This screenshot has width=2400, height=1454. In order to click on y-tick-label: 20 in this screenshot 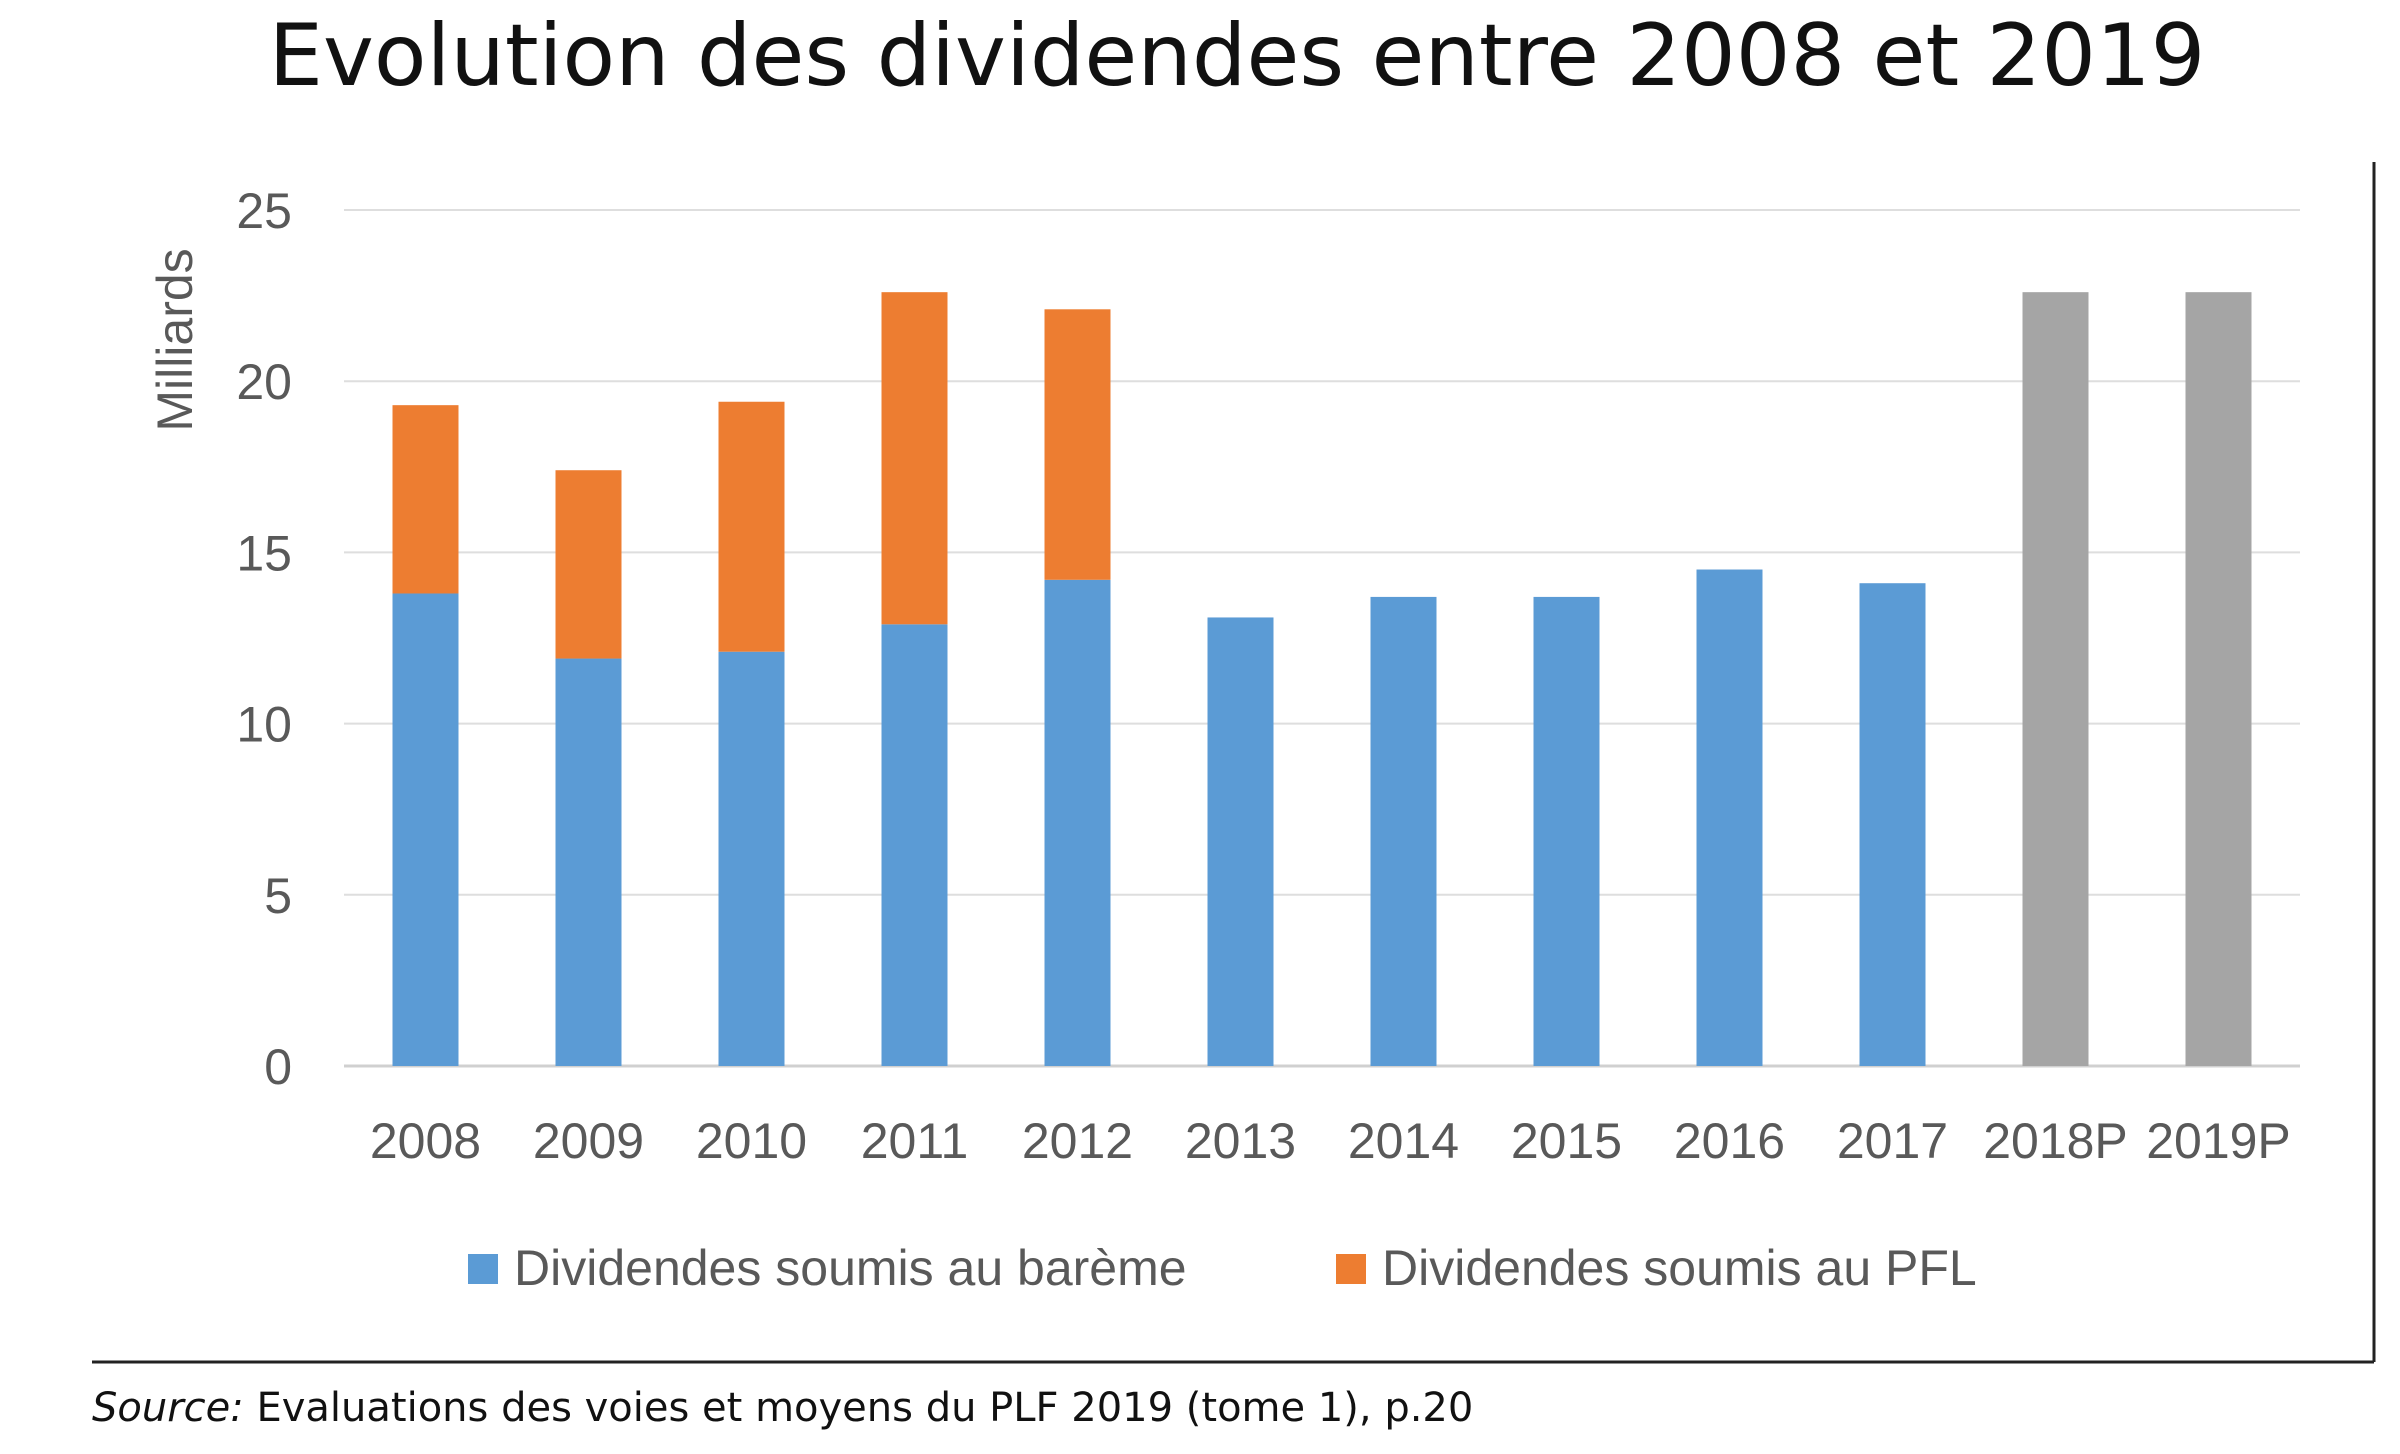, I will do `click(264, 382)`.